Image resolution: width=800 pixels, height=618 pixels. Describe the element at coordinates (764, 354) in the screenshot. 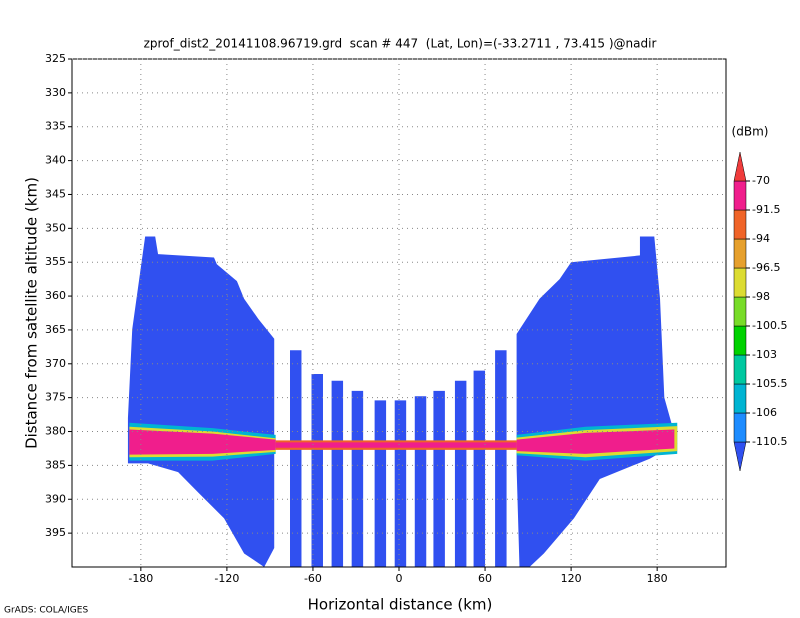

I see `colorbar-label: -103` at that location.